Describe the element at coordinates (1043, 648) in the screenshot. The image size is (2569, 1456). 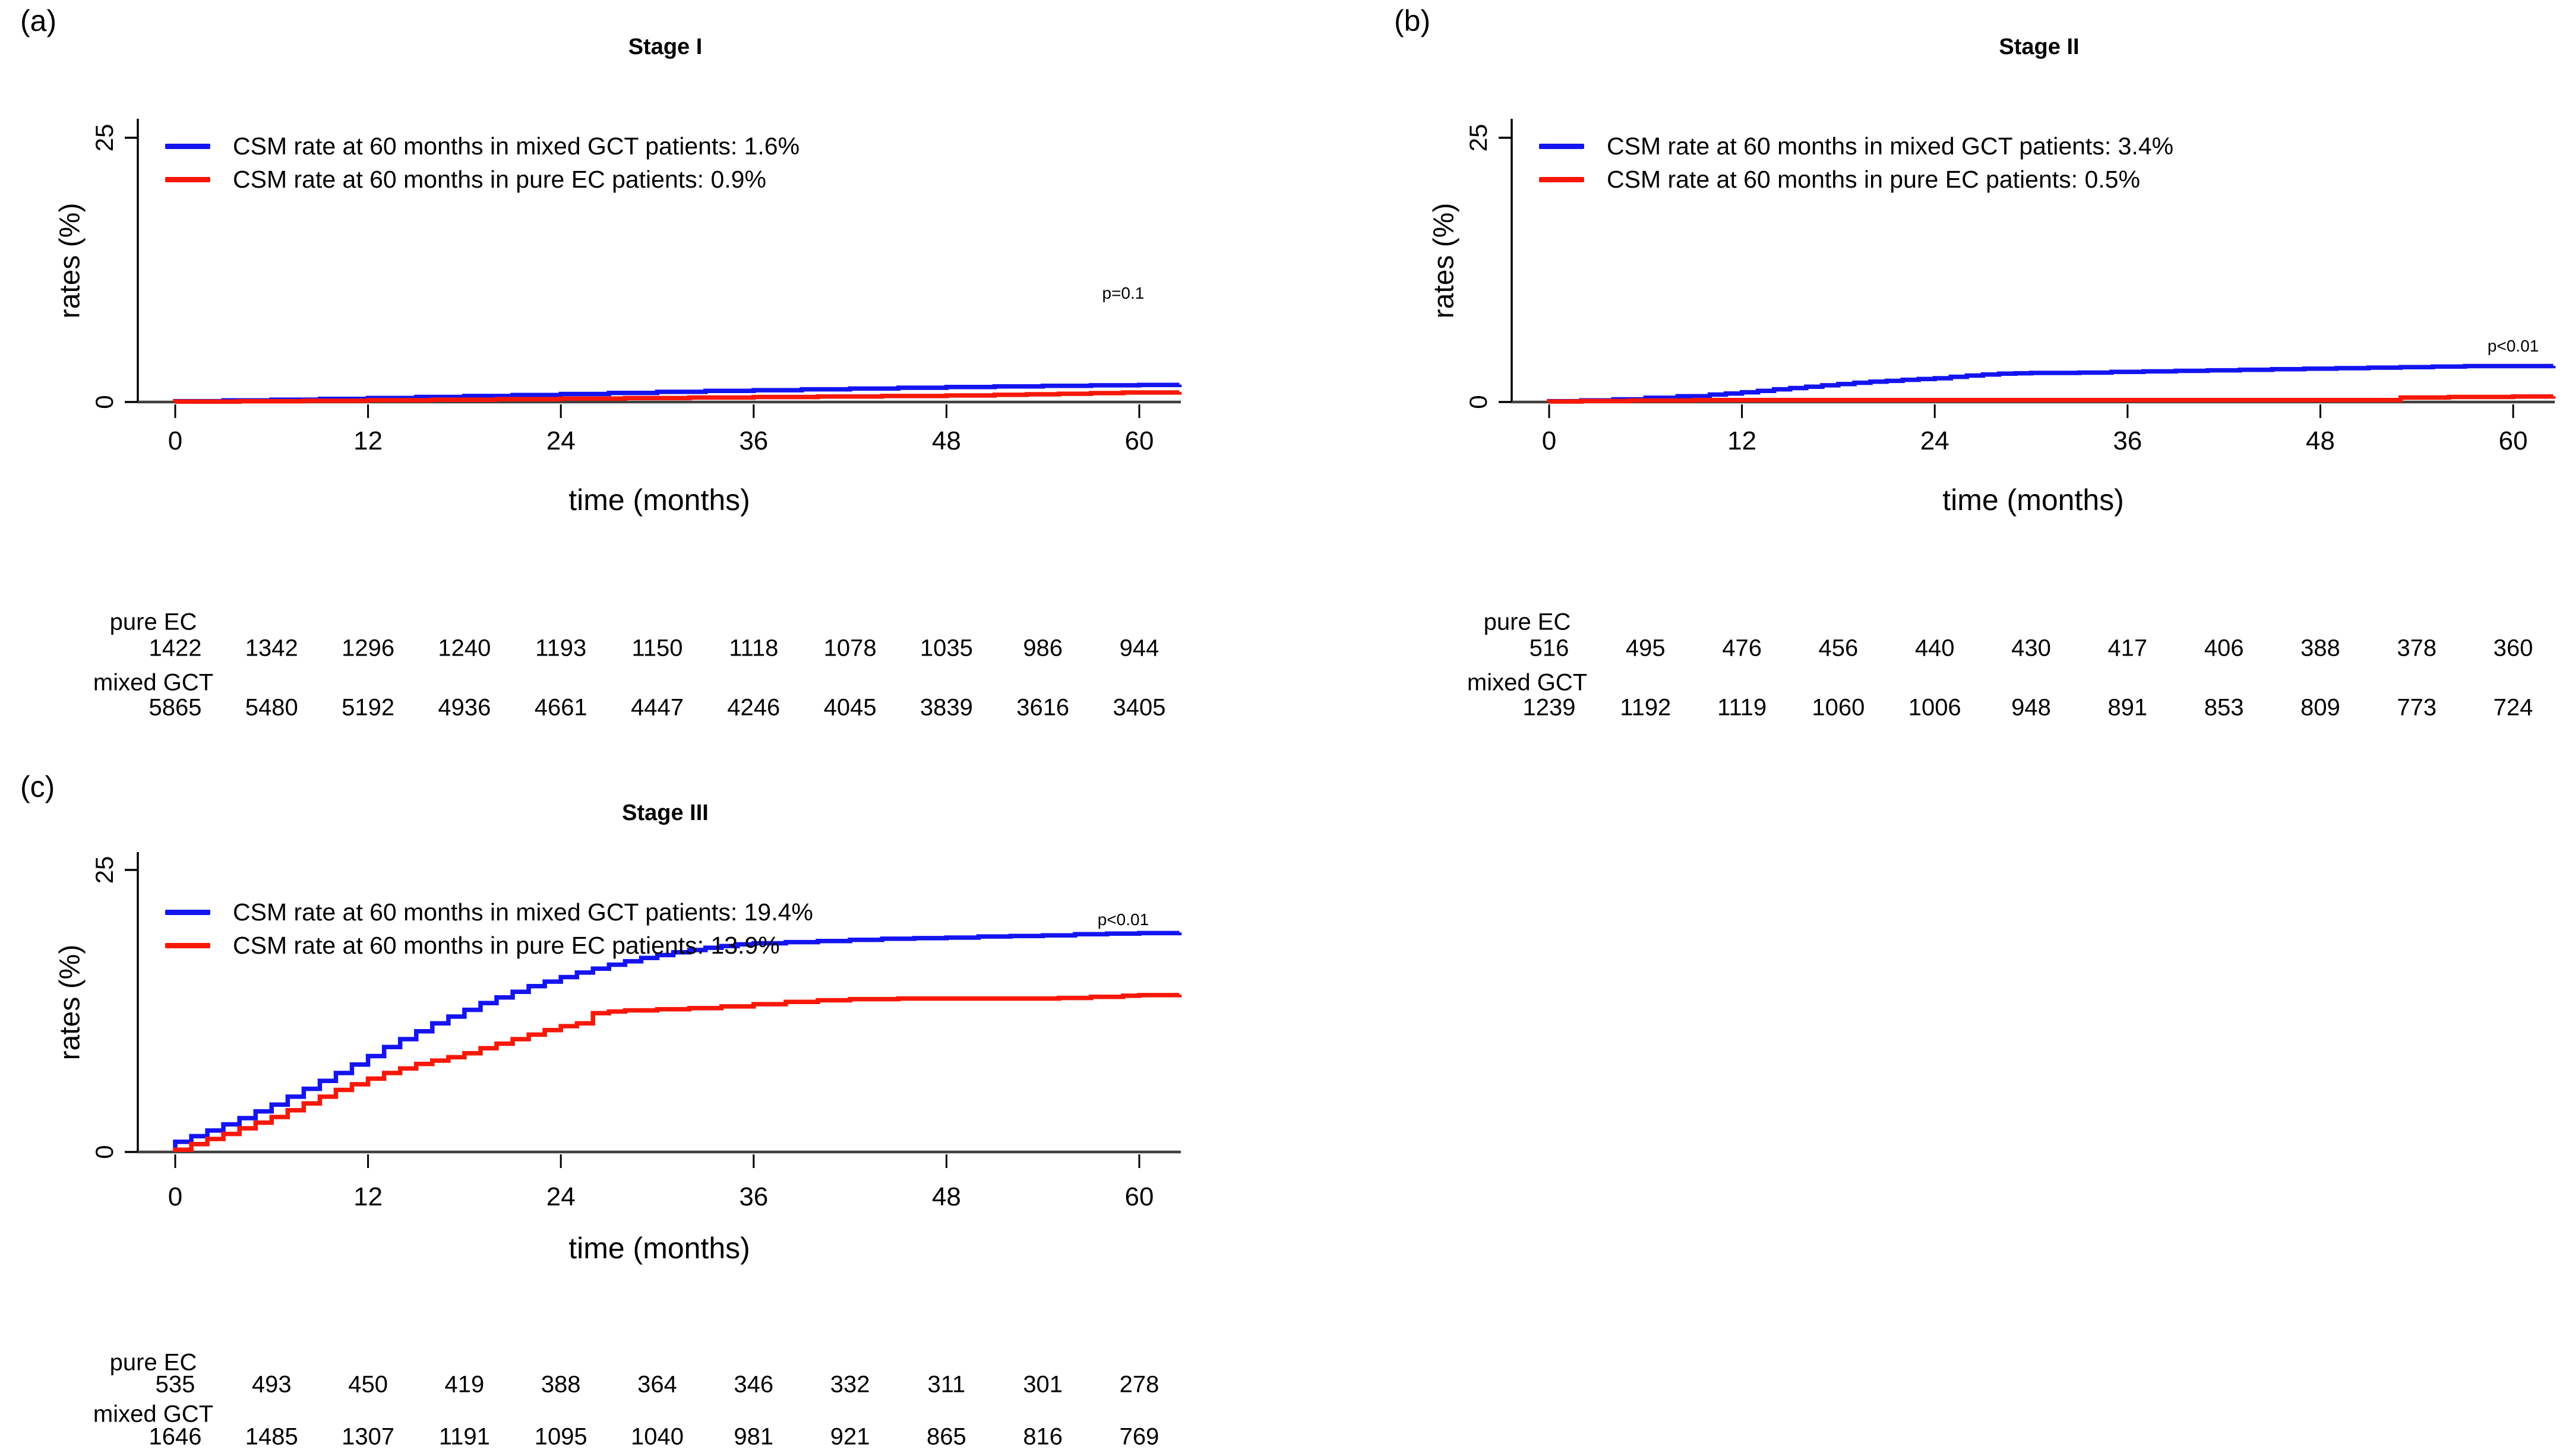
I see `risk-count: 986` at that location.